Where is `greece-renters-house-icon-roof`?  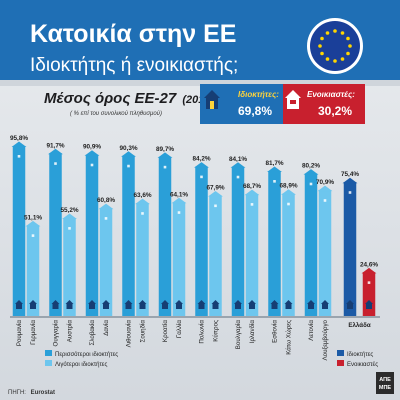 greece-renters-house-icon-roof is located at coordinates (369, 302).